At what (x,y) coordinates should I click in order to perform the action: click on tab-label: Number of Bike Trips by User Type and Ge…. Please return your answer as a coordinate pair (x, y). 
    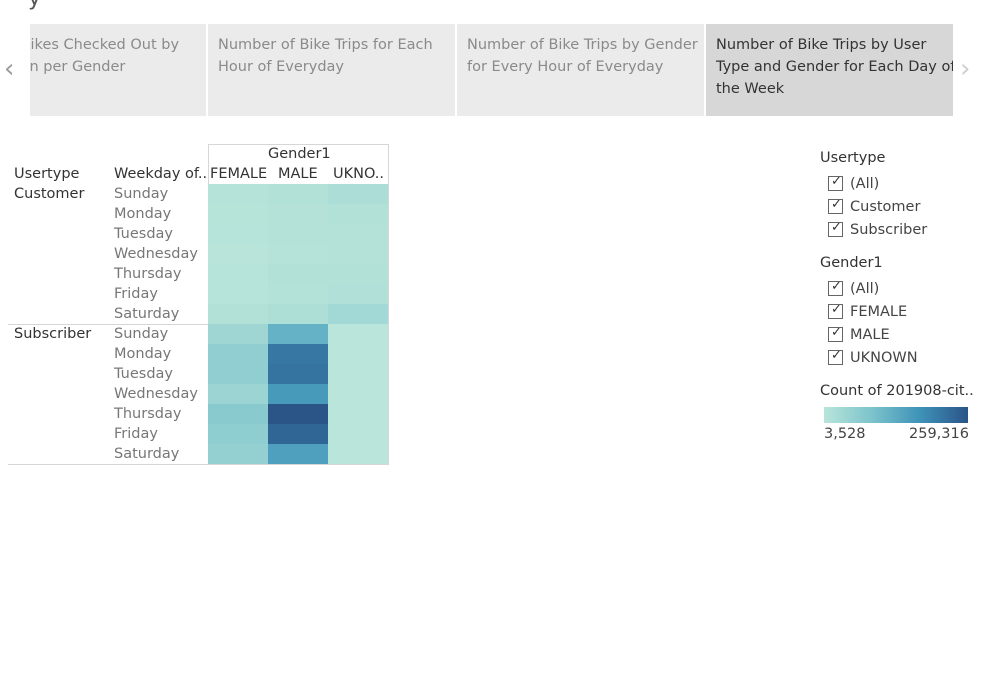
    Looking at the image, I should click on (834, 67).